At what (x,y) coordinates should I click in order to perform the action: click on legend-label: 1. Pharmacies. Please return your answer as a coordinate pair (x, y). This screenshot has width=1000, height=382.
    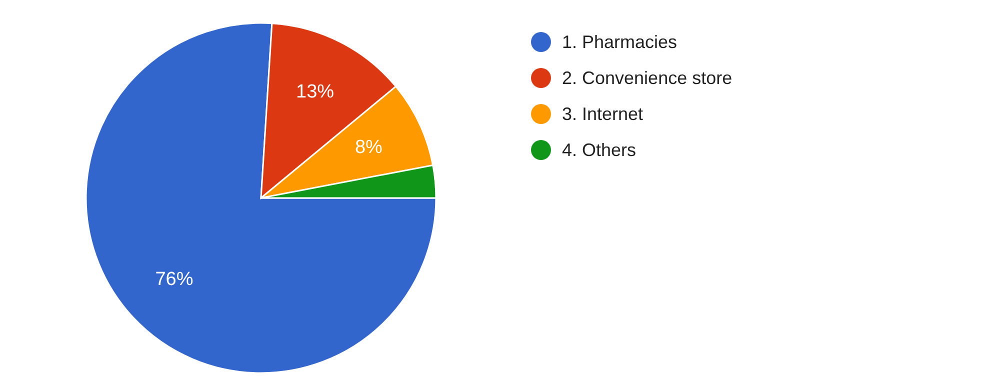
    Looking at the image, I should click on (620, 42).